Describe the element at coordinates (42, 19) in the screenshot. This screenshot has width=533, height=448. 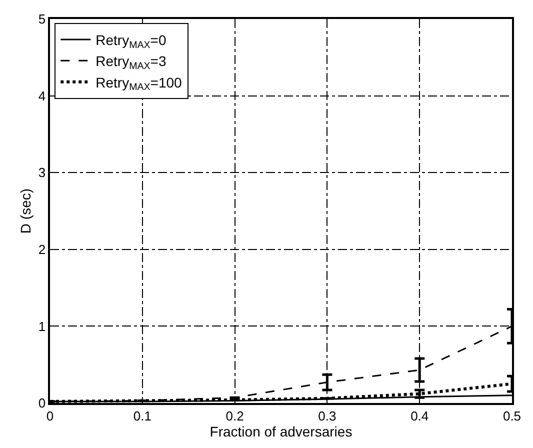
I see `y-tick-label: 5` at that location.